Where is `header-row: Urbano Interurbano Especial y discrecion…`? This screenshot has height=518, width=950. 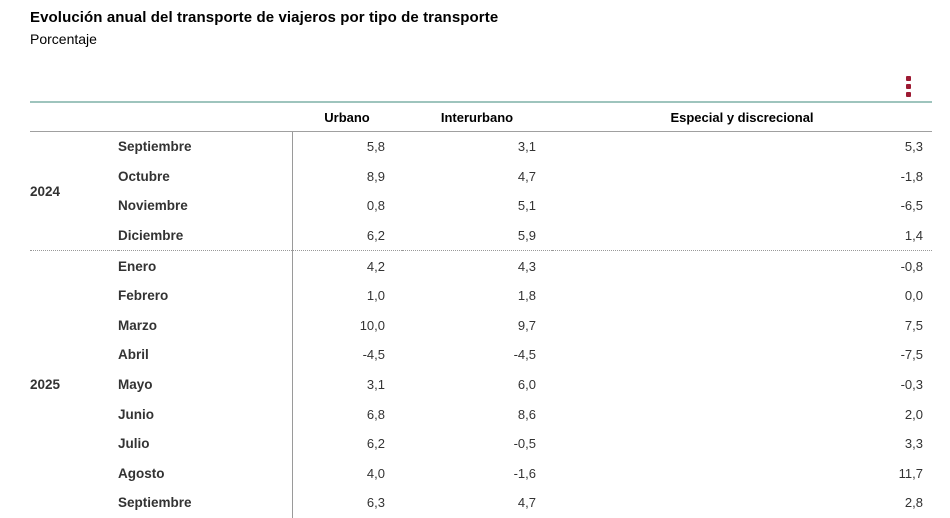 header-row: Urbano Interurbano Especial y discrecion… is located at coordinates (481, 117).